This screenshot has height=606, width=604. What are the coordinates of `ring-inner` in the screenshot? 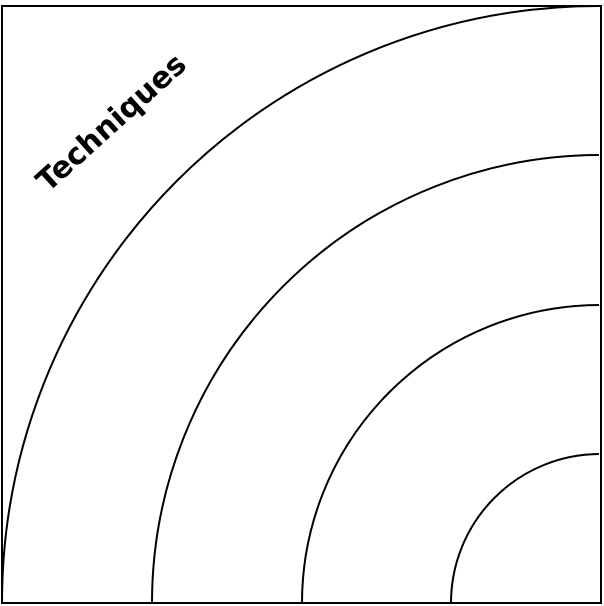 It's located at (525, 528).